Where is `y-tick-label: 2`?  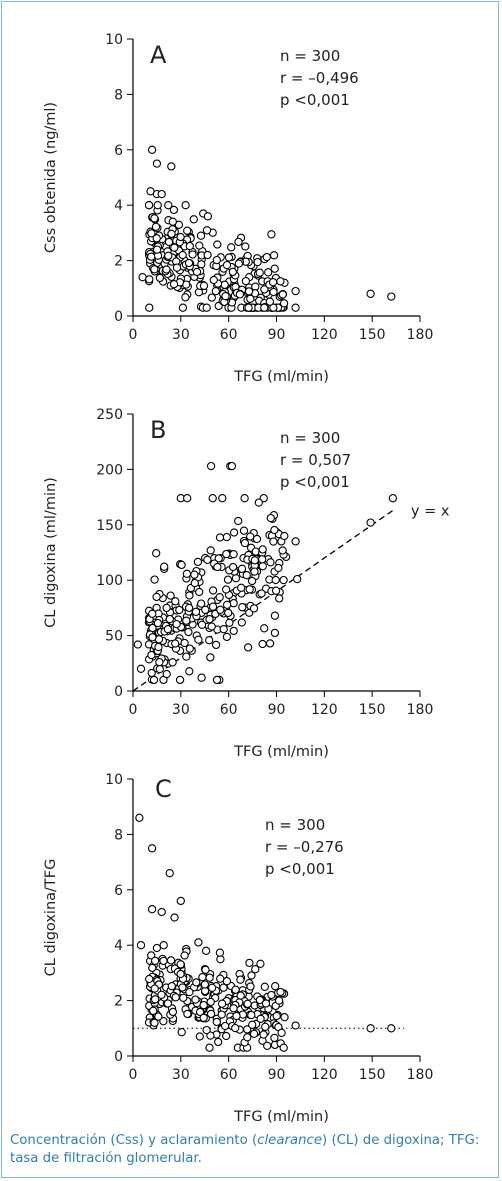
y-tick-label: 2 is located at coordinates (118, 262).